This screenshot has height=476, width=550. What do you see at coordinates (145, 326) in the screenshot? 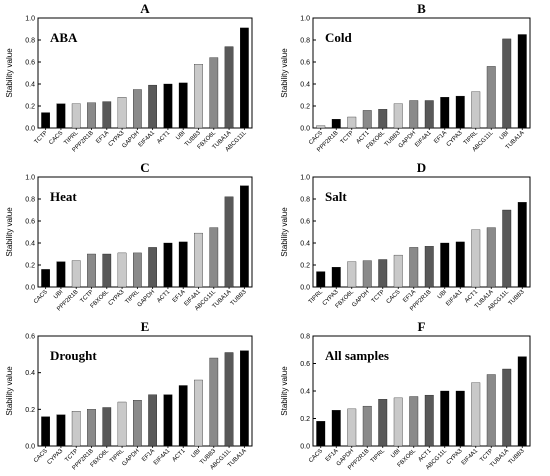
I see `panel-letter: E` at bounding box center [145, 326].